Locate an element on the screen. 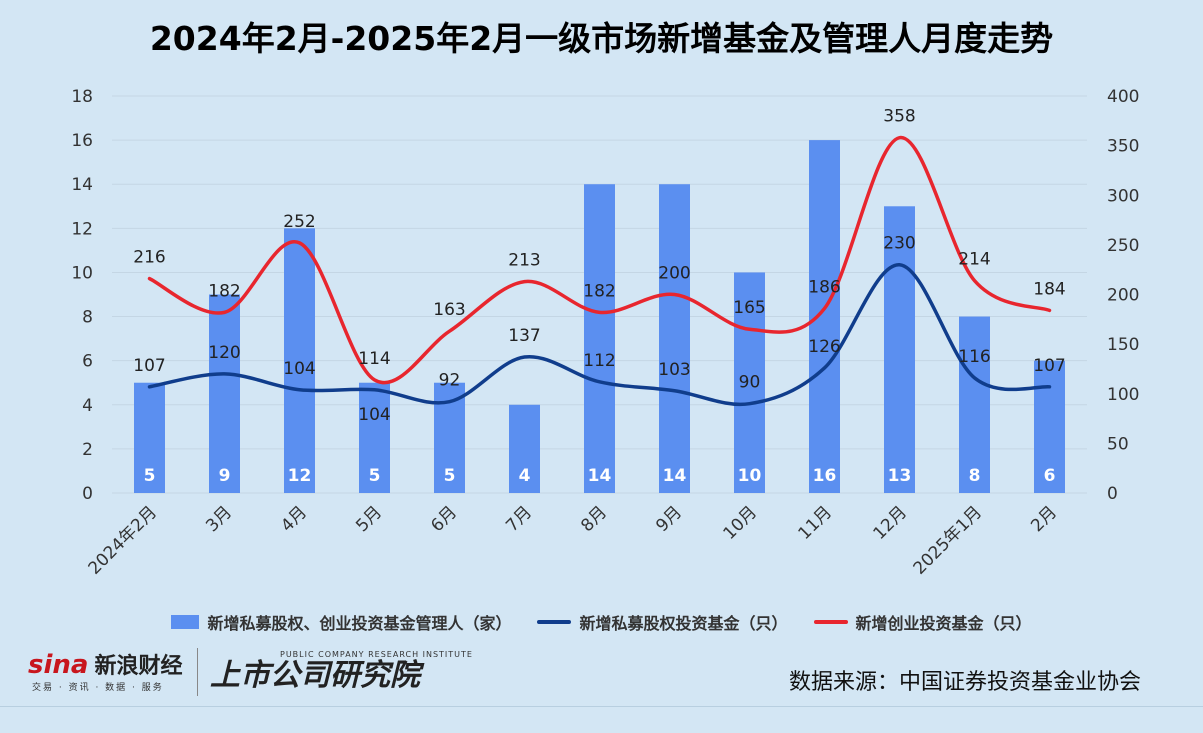 The height and width of the screenshot is (733, 1203). bar-value-label: 13 is located at coordinates (900, 476).